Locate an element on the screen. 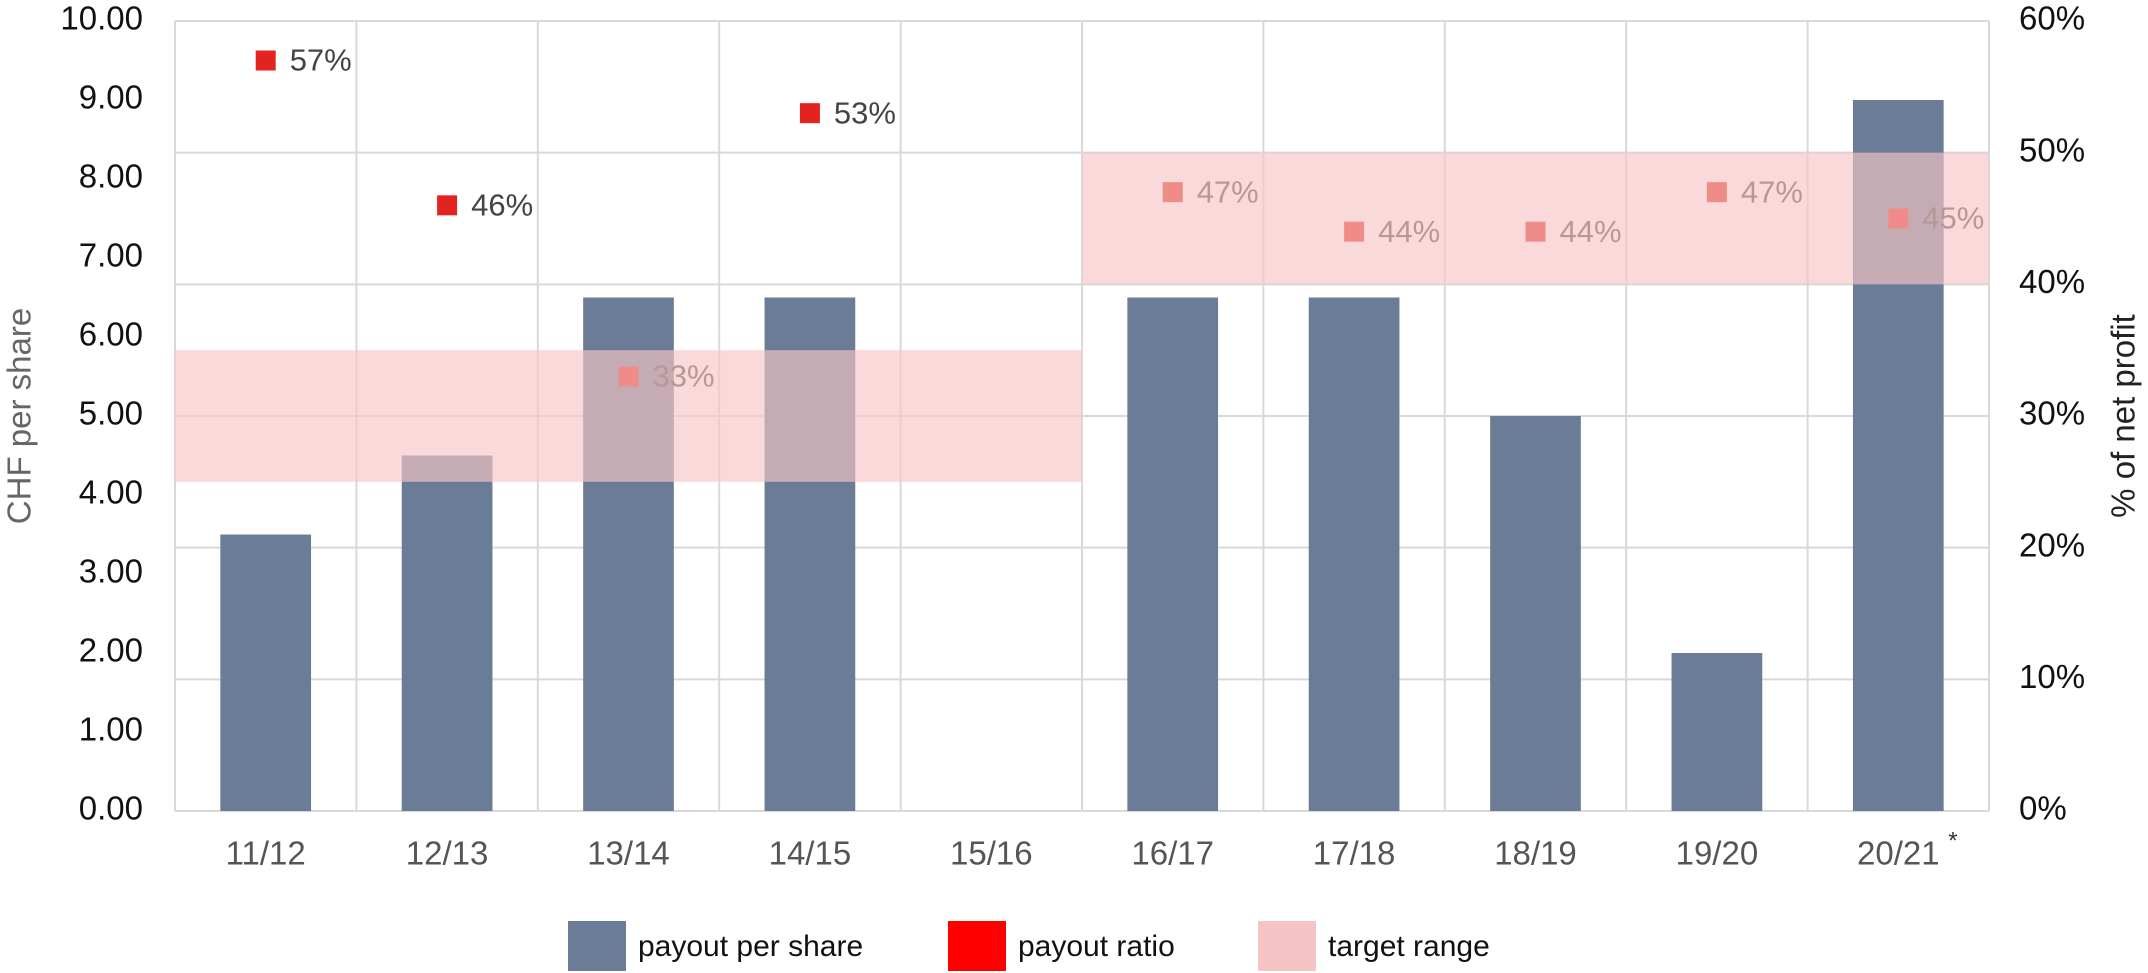  data-label: 57% is located at coordinates (321, 60).